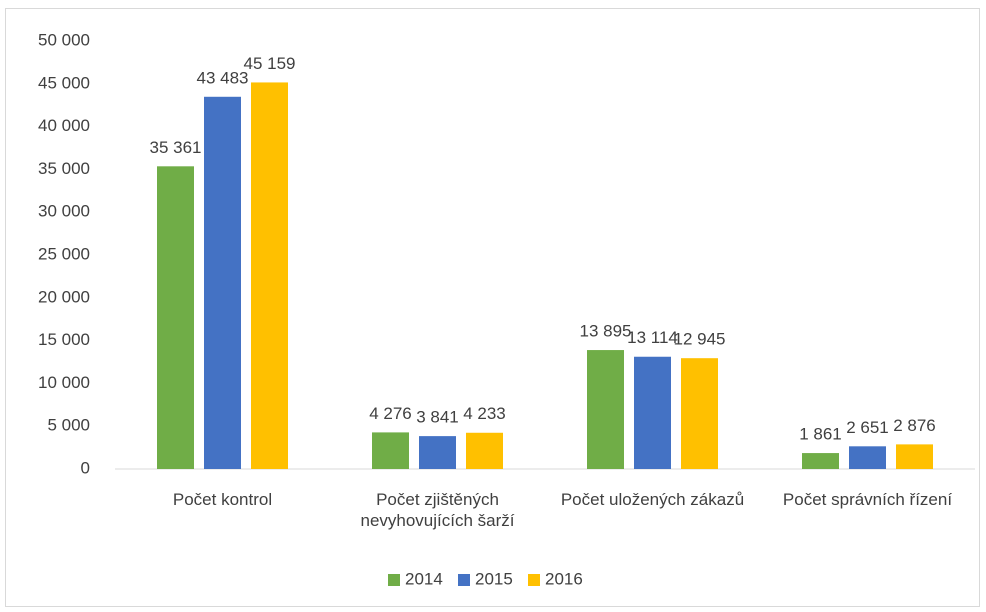 The height and width of the screenshot is (612, 986). What do you see at coordinates (564, 578) in the screenshot?
I see `legend-label: 2016` at bounding box center [564, 578].